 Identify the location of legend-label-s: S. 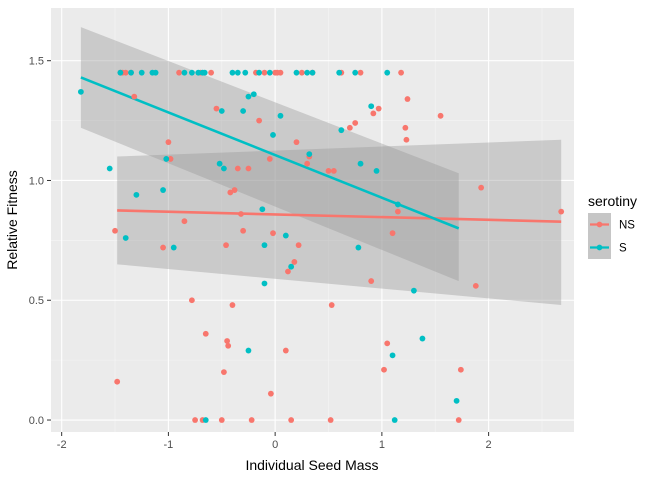
(623, 249).